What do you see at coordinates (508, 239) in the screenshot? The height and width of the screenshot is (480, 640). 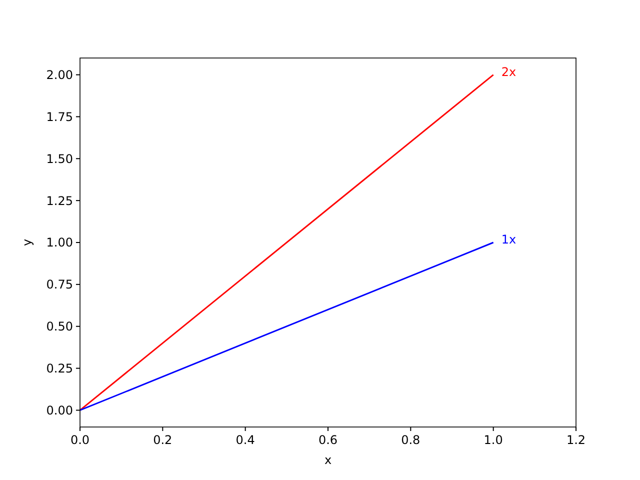 I see `series-label: 1x` at bounding box center [508, 239].